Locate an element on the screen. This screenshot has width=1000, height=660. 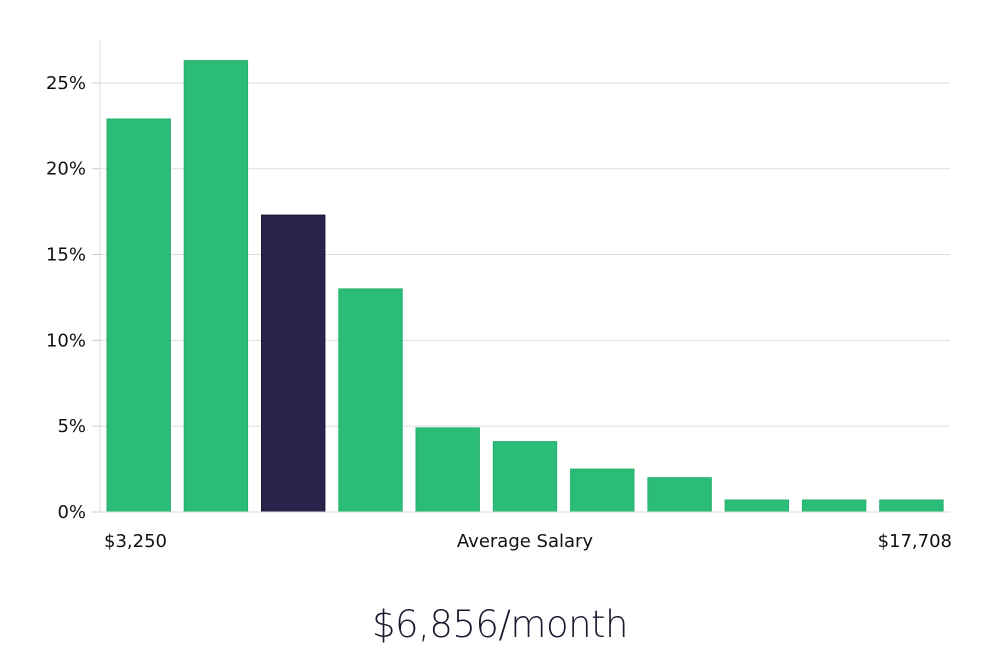
y-tick-label: 0% is located at coordinates (71, 512).